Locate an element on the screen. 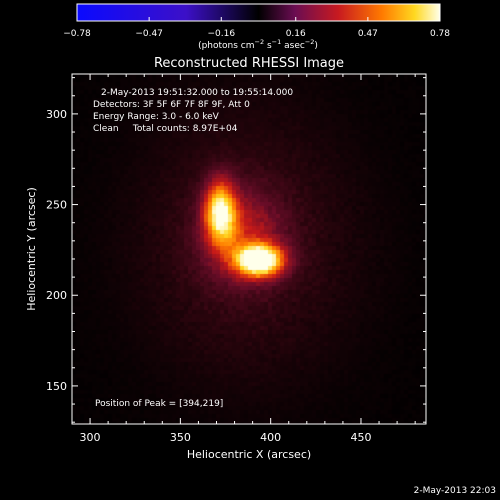  colorbar-tick-label: 0.47 is located at coordinates (368, 34).